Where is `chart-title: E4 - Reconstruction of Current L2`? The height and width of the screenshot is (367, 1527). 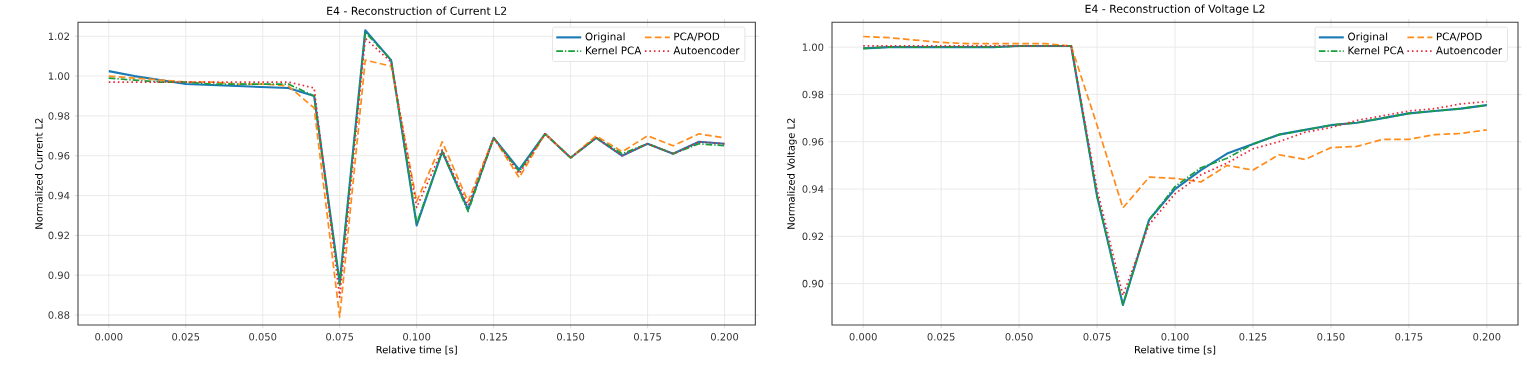 chart-title: E4 - Reconstruction of Current L2 is located at coordinates (417, 10).